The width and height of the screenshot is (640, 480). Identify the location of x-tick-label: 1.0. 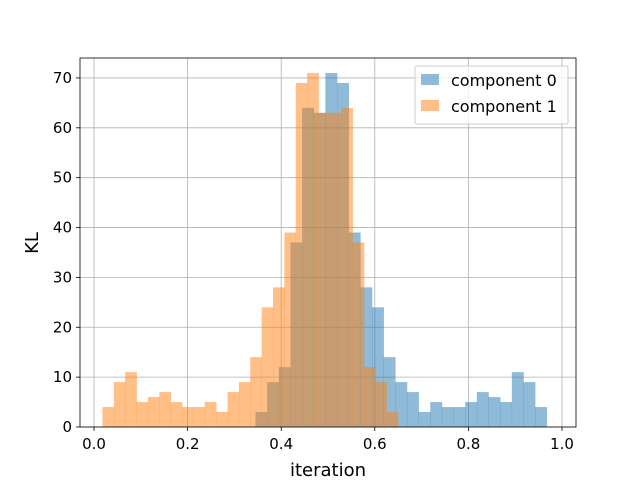
(562, 444).